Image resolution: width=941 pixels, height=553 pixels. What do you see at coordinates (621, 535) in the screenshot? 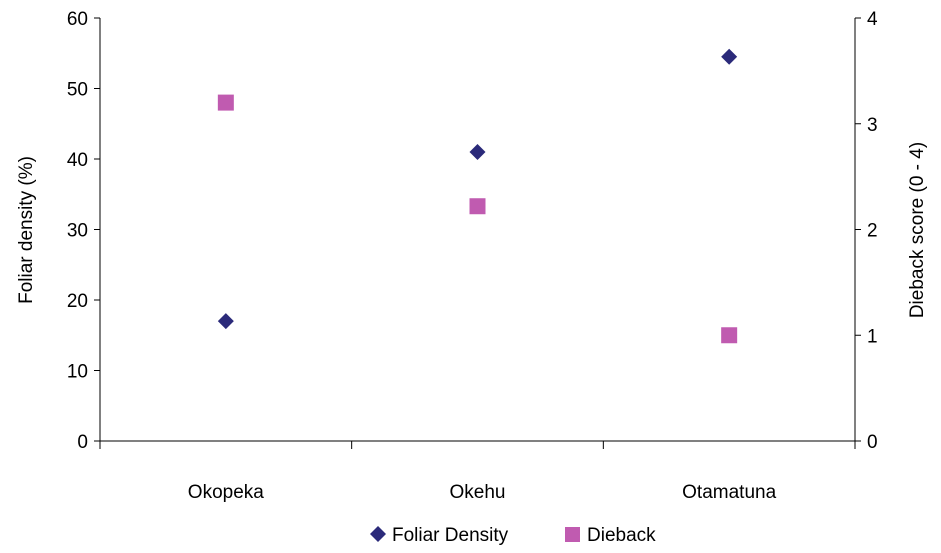
I see `legend-label-dieback: Dieback` at bounding box center [621, 535].